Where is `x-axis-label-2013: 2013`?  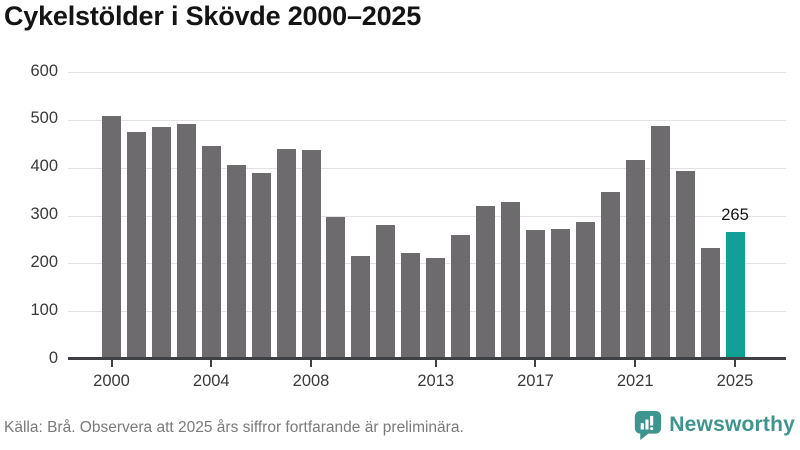
x-axis-label-2013: 2013 is located at coordinates (436, 381).